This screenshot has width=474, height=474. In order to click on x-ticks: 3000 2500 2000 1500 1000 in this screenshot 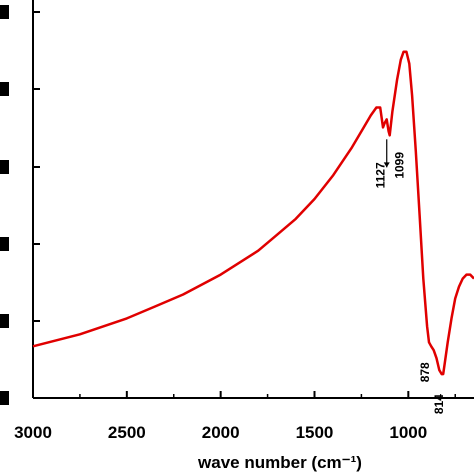, I will do `click(235, 416)`.